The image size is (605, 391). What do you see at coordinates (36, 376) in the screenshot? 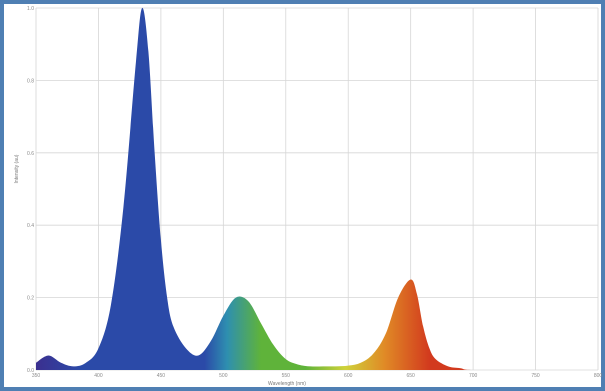
I see `x-tick-label: 350` at bounding box center [36, 376].